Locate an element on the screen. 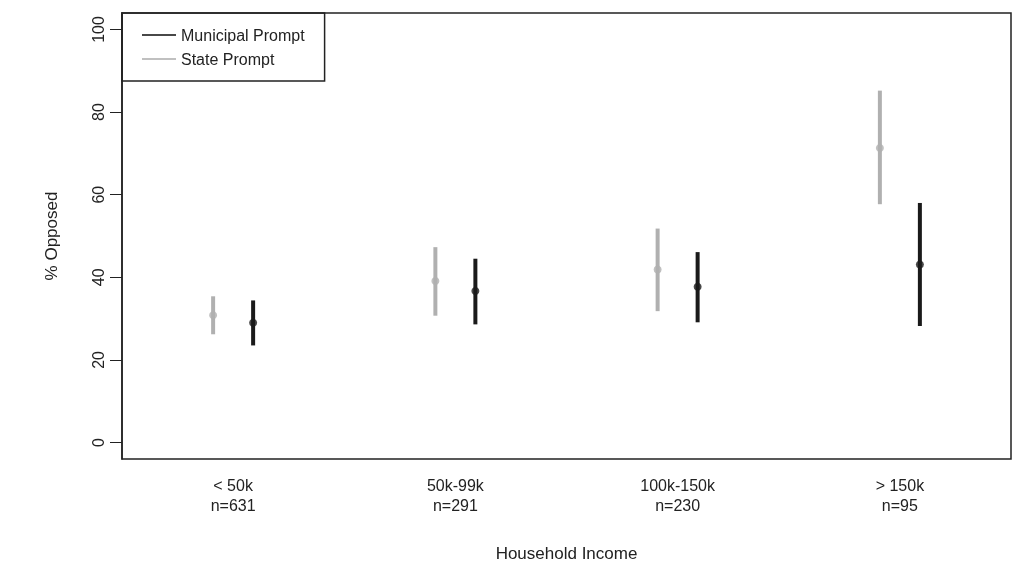  y-axis-title: % Opposed is located at coordinates (51, 236).